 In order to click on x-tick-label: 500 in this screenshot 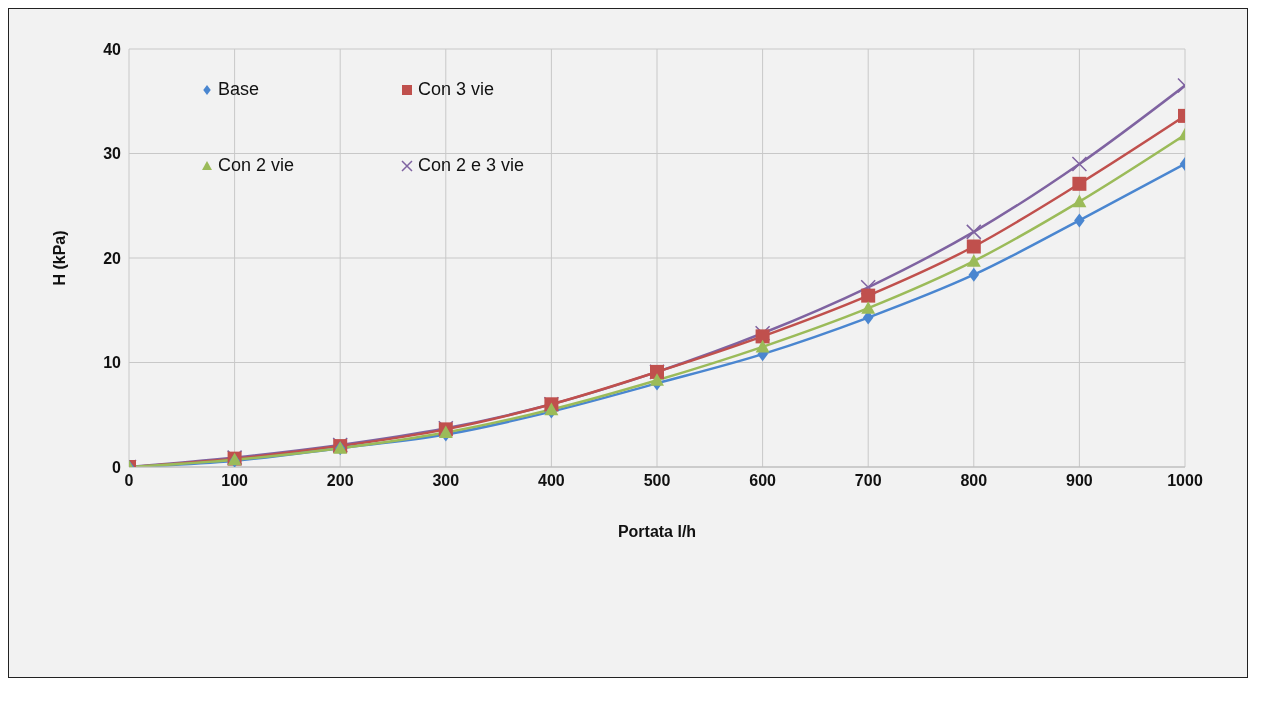, I will do `click(657, 481)`.